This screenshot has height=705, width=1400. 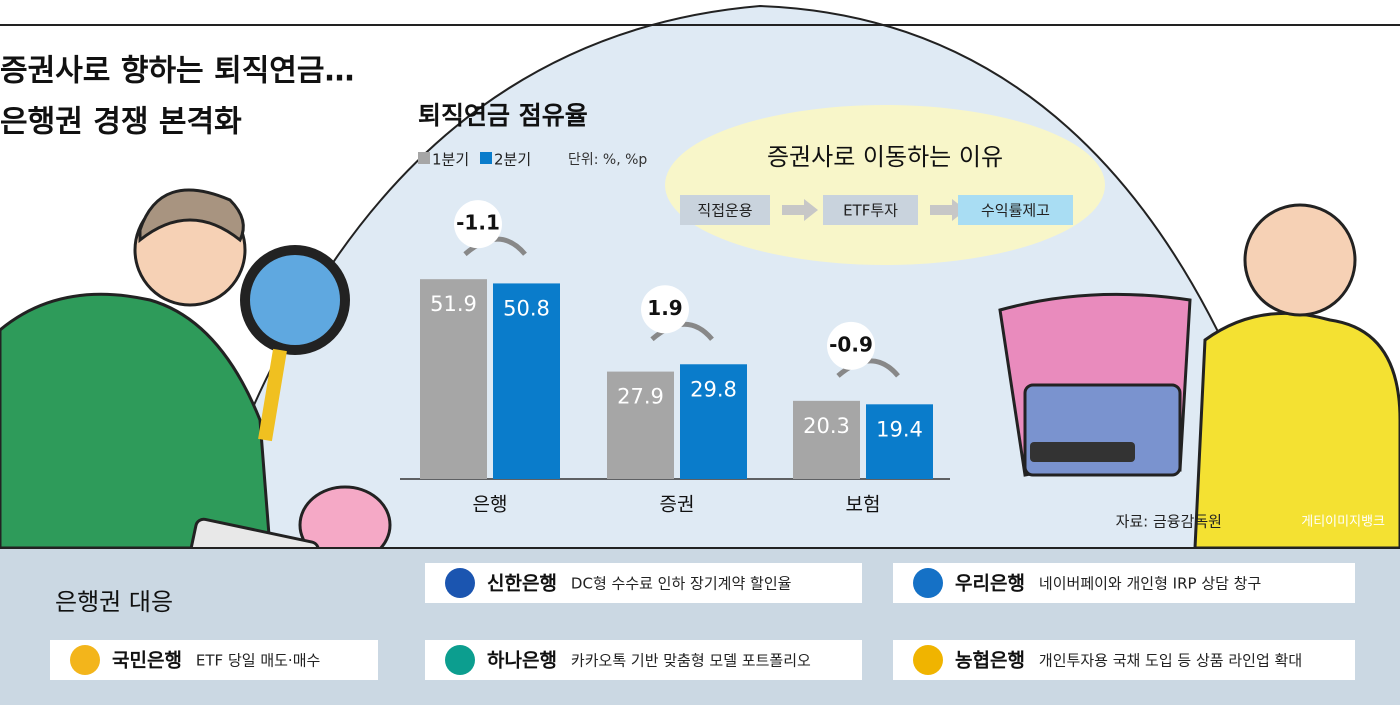 I want to click on x-tick-label: 증권, so click(x=677, y=505).